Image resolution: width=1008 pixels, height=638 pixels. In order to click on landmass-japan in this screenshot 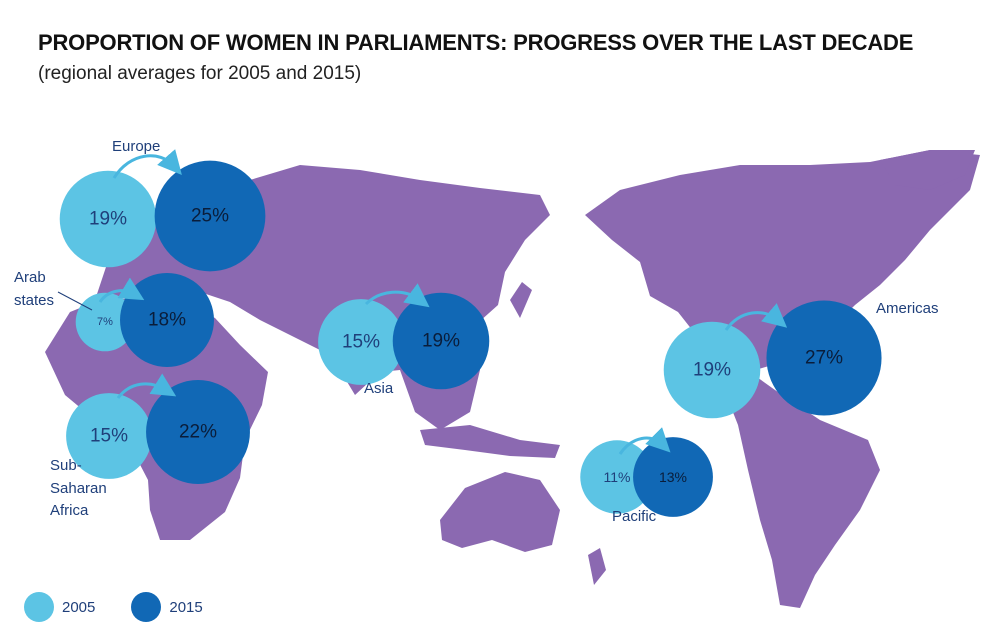, I will do `click(521, 300)`.